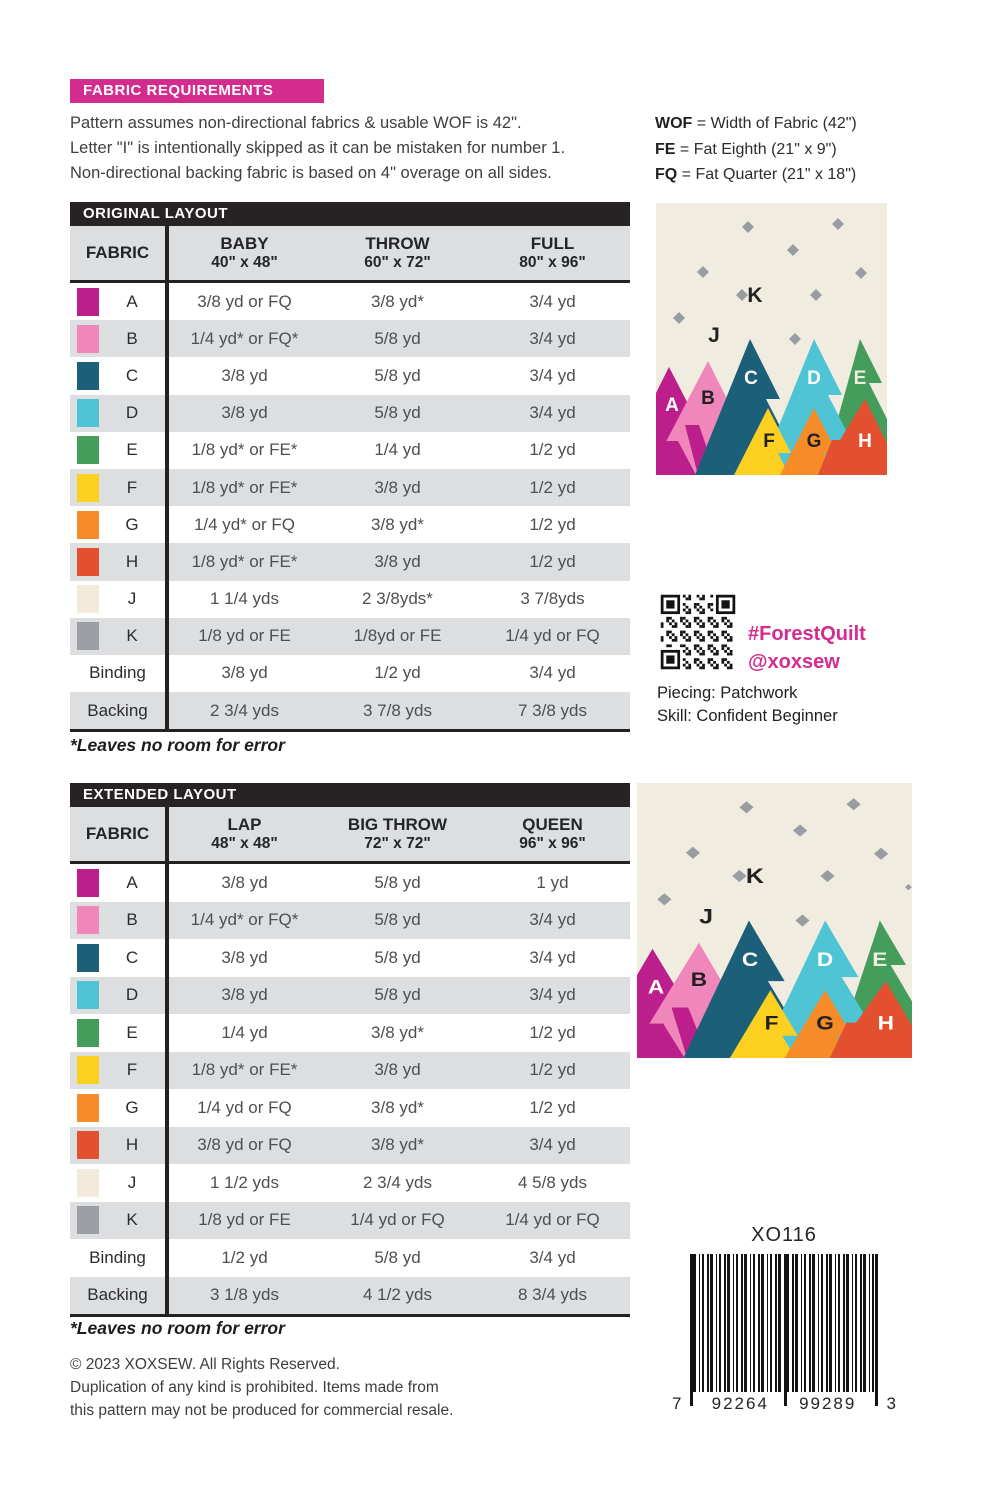  I want to click on fabric-label: G, so click(132, 524).